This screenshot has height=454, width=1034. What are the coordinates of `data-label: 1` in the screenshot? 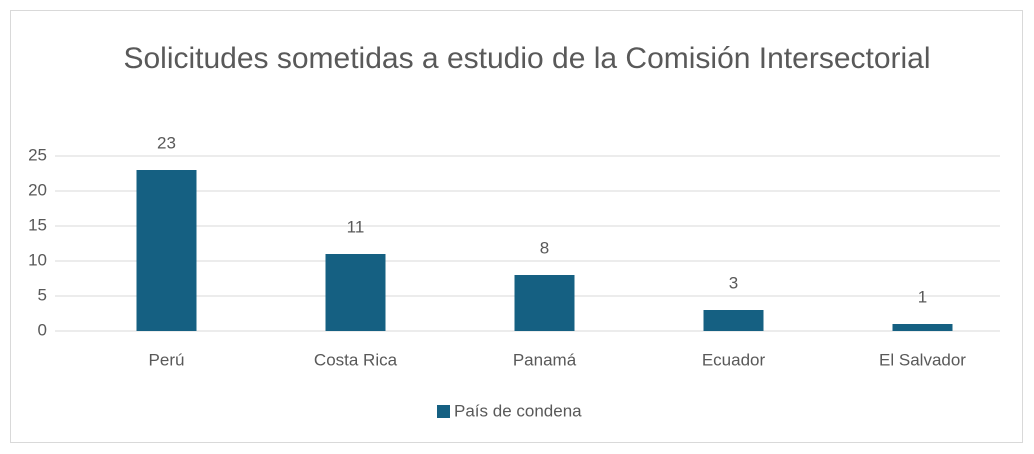 It's located at (922, 296).